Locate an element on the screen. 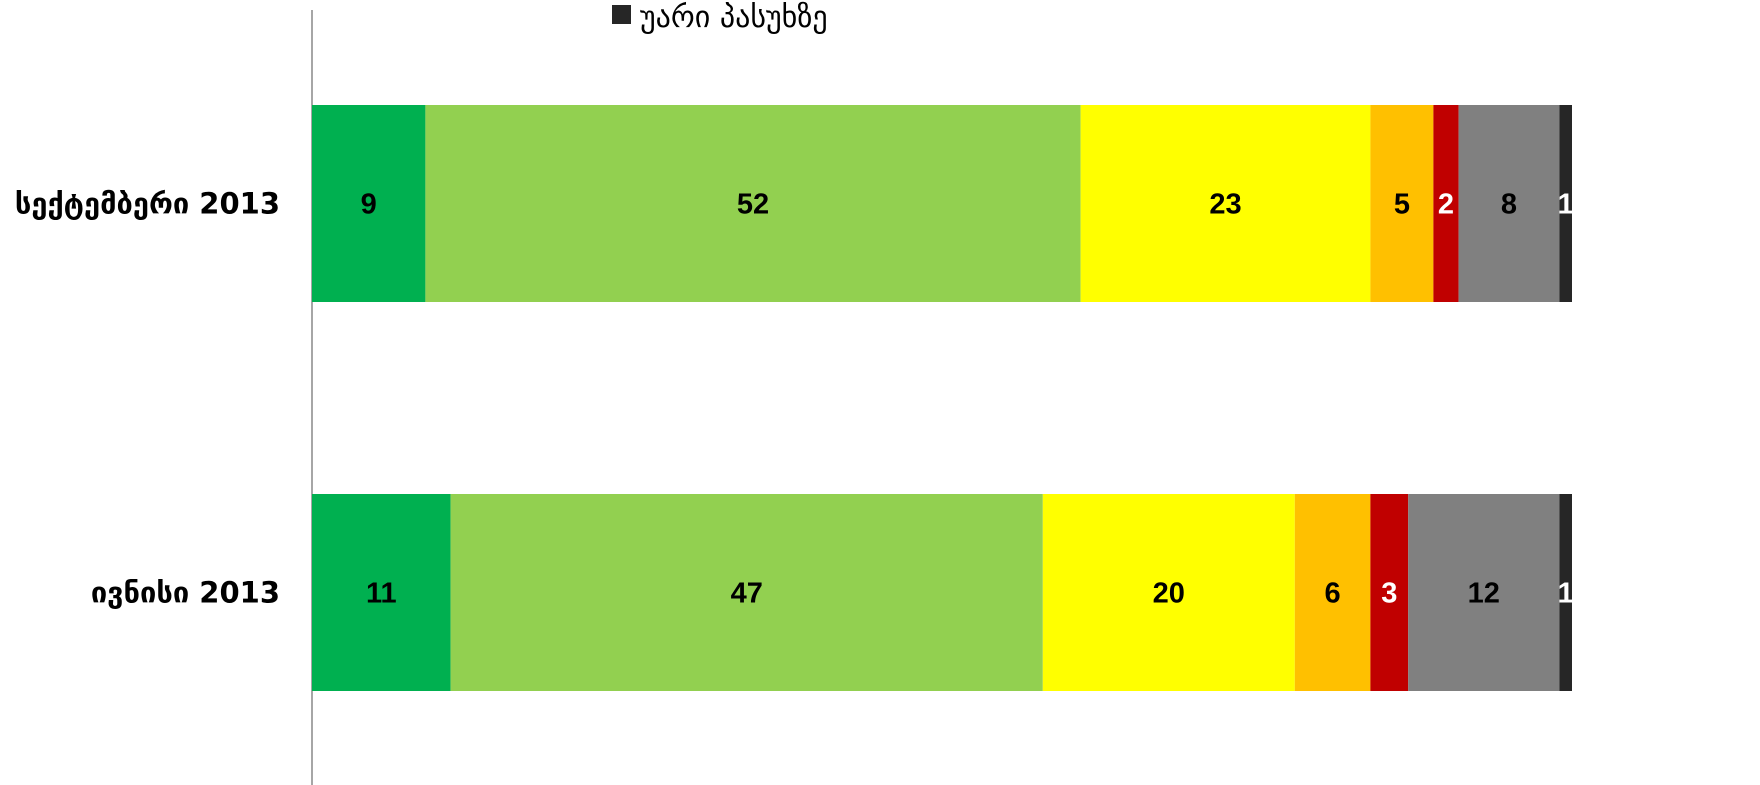  data-label: 20 is located at coordinates (1169, 594).